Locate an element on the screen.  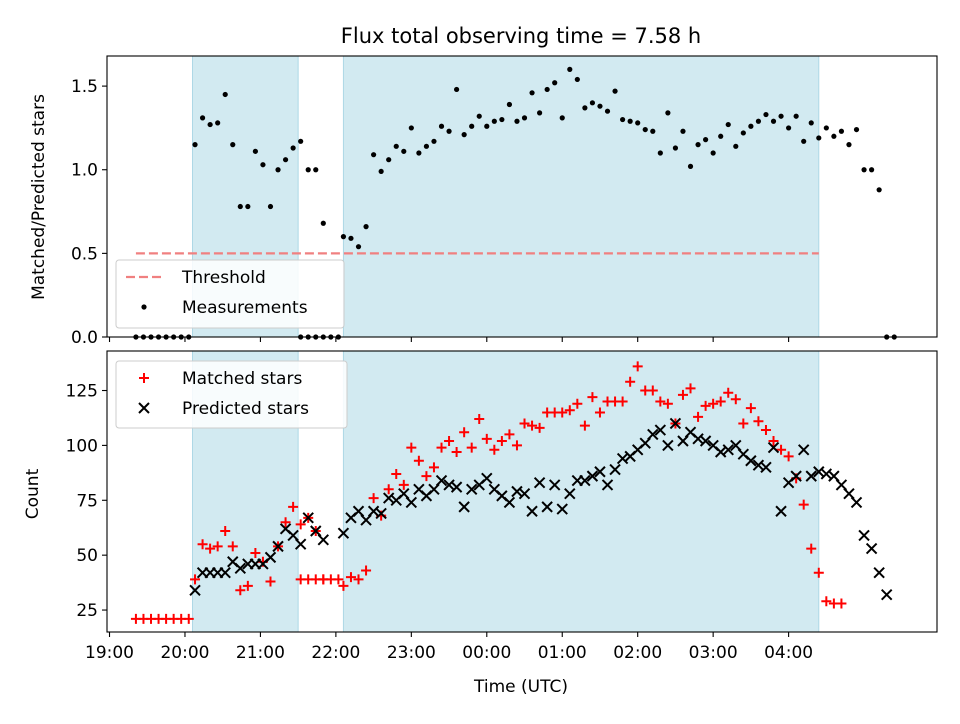
x-tick-label-8: 03:00 is located at coordinates (713, 653).